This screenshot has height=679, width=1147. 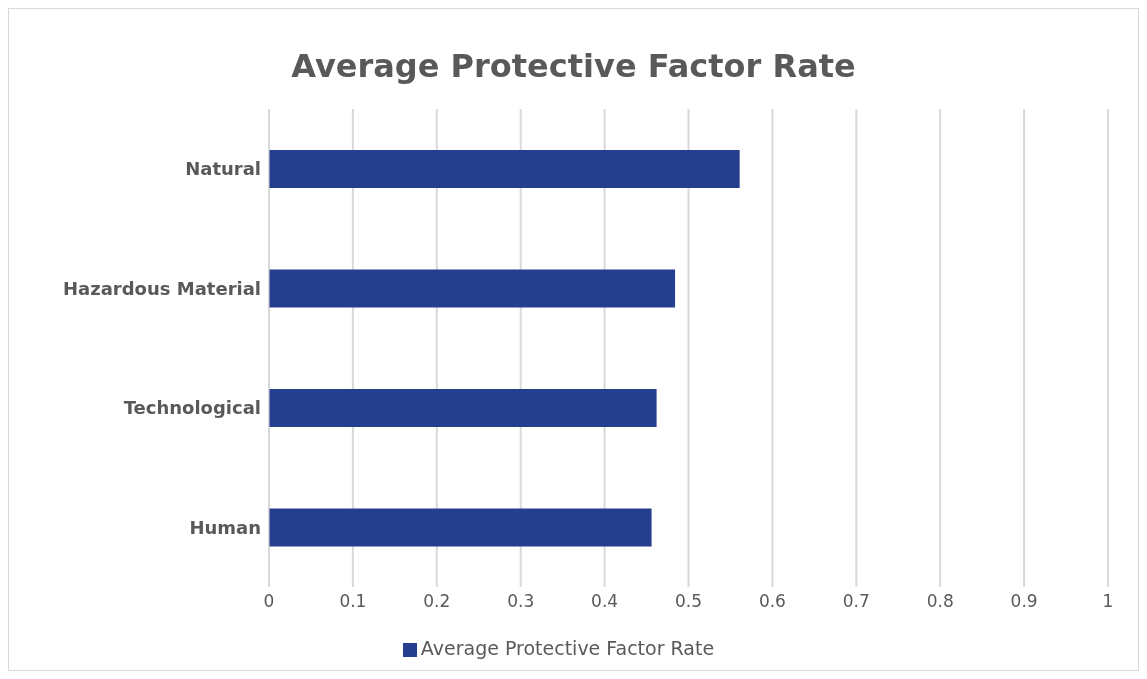 I want to click on chart-title: Average Protective Factor Rate, so click(x=573, y=66).